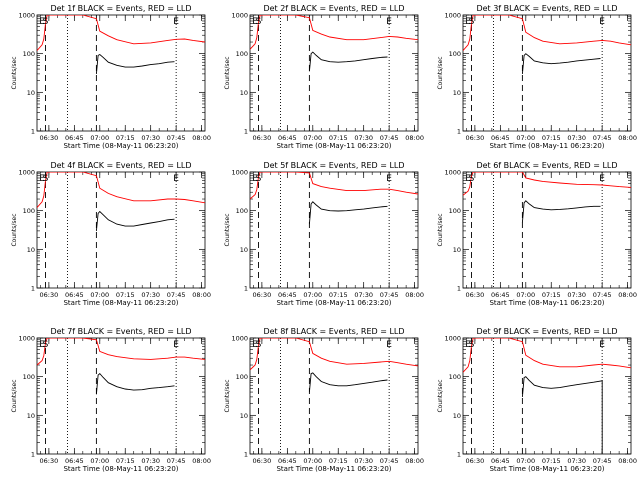 The height and width of the screenshot is (485, 640). I want to click on chart-title: Det 3f BLACK = Events, RED = LLD, so click(546, 8).